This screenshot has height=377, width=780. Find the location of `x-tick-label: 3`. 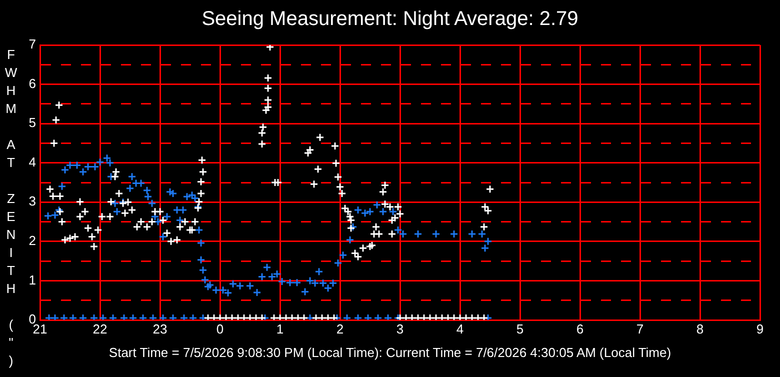

x-tick-label: 3 is located at coordinates (400, 328).